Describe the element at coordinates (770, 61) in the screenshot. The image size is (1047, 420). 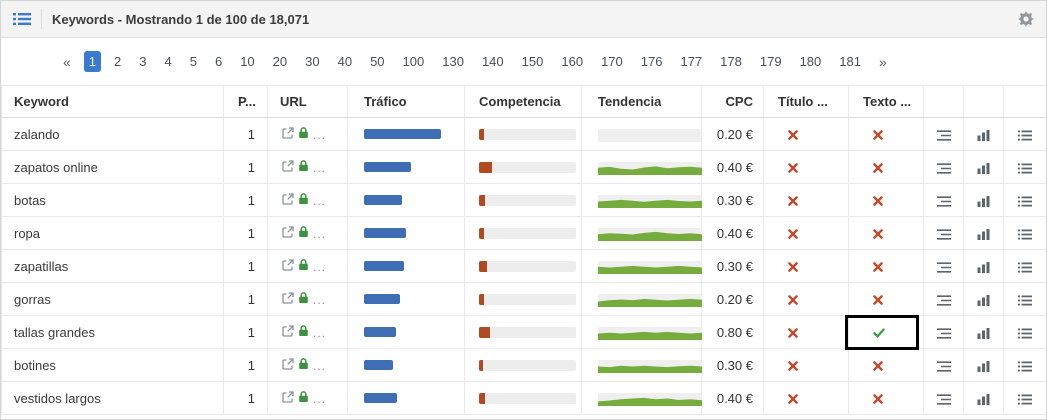
I see `pagination-page-179: 179` at that location.